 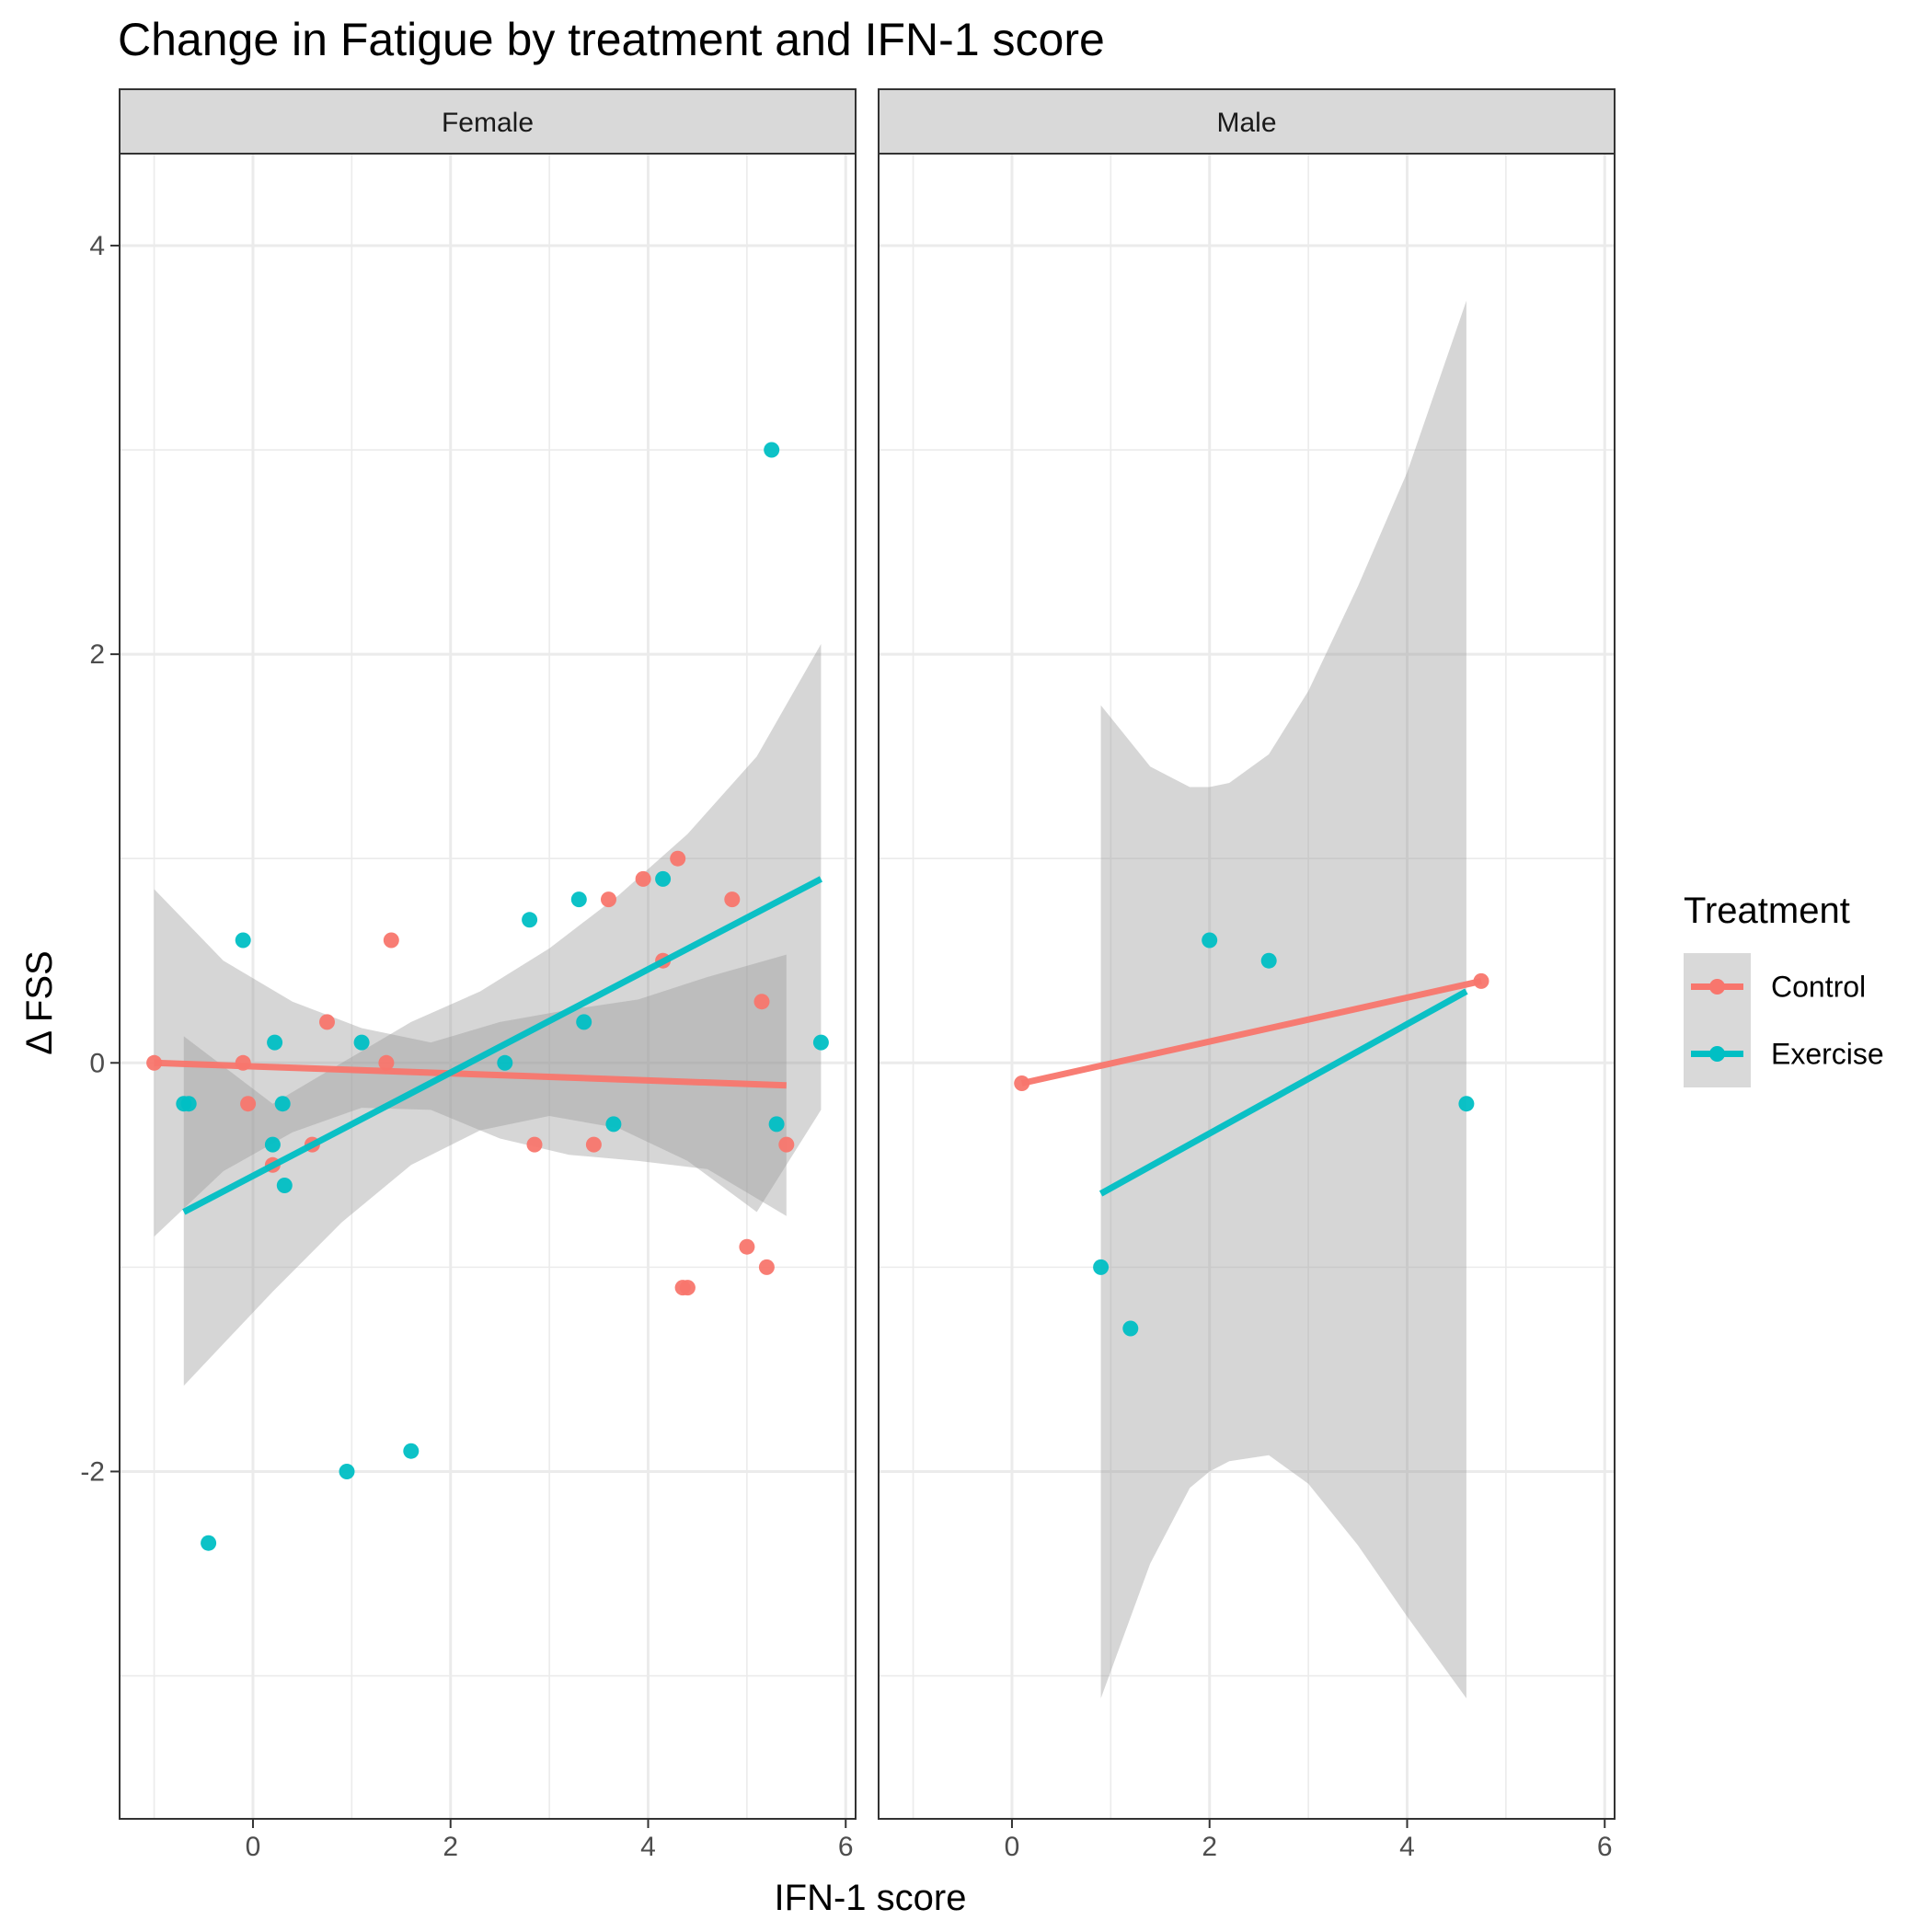 I want to click on facet-strip-label: Male, so click(x=1246, y=123).